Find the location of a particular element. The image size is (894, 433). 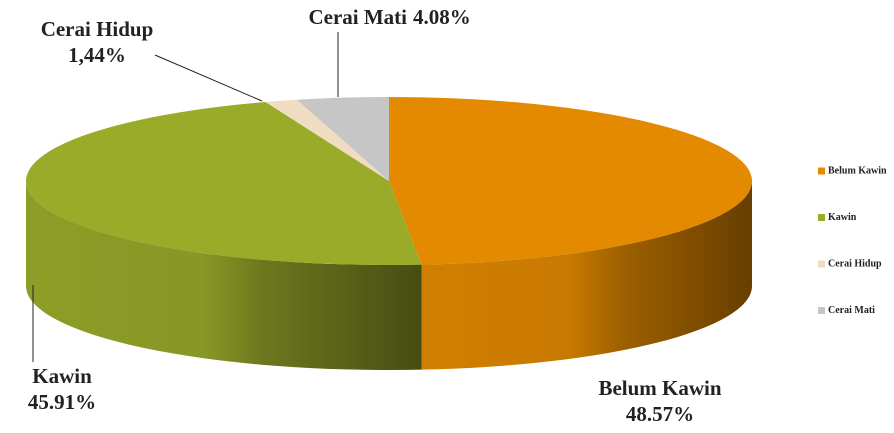

data-label-name: Cerai Mati is located at coordinates (357, 17).